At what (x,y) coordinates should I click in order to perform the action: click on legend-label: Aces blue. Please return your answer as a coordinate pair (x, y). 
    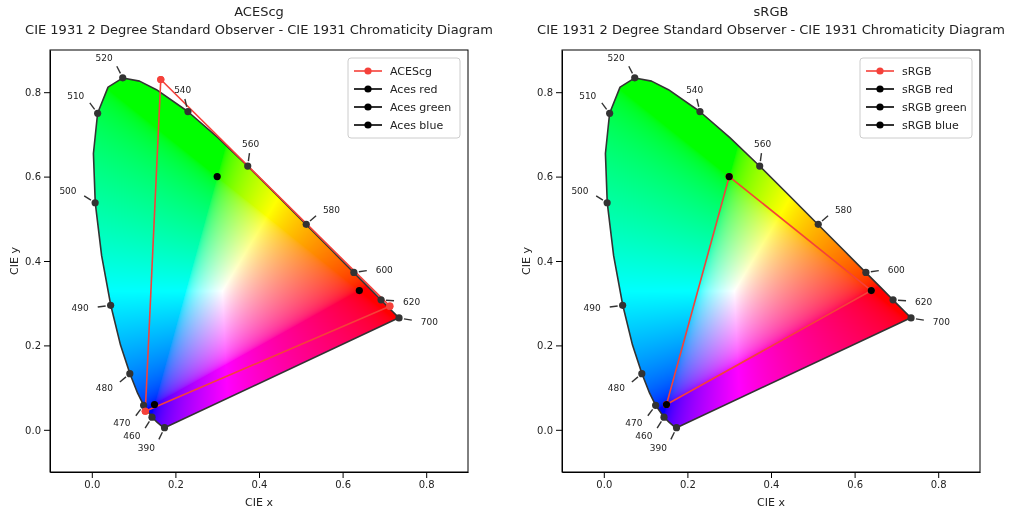
    Looking at the image, I should click on (417, 125).